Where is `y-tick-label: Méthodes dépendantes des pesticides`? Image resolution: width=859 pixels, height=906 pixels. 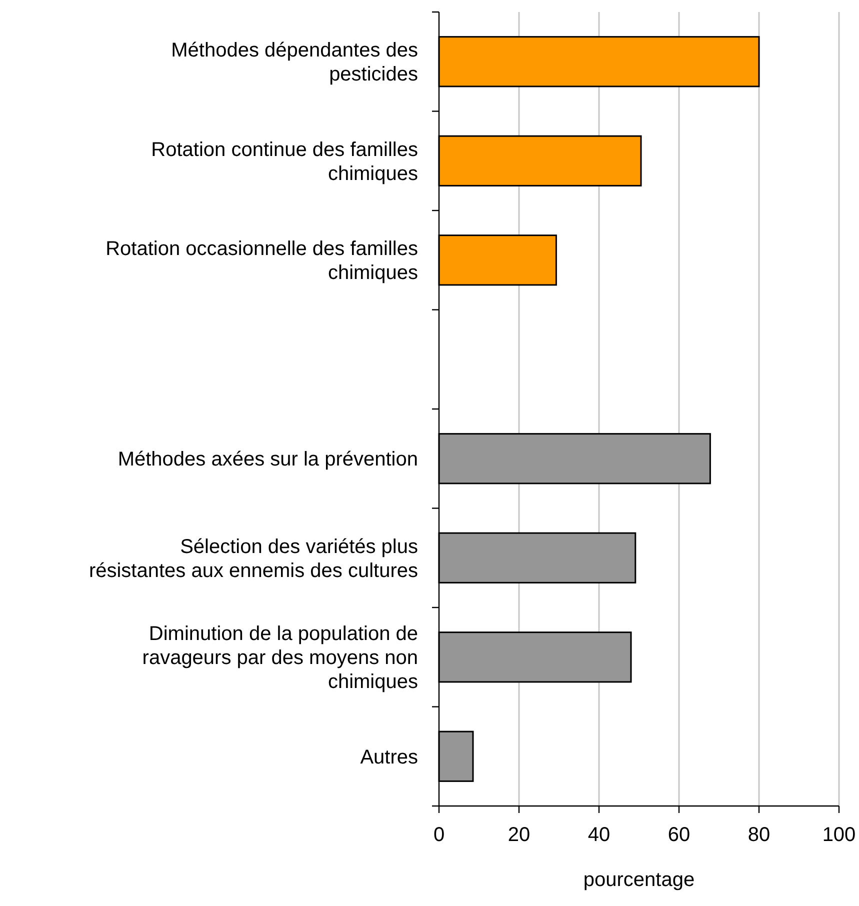 y-tick-label: Méthodes dépendantes des pesticides is located at coordinates (294, 63).